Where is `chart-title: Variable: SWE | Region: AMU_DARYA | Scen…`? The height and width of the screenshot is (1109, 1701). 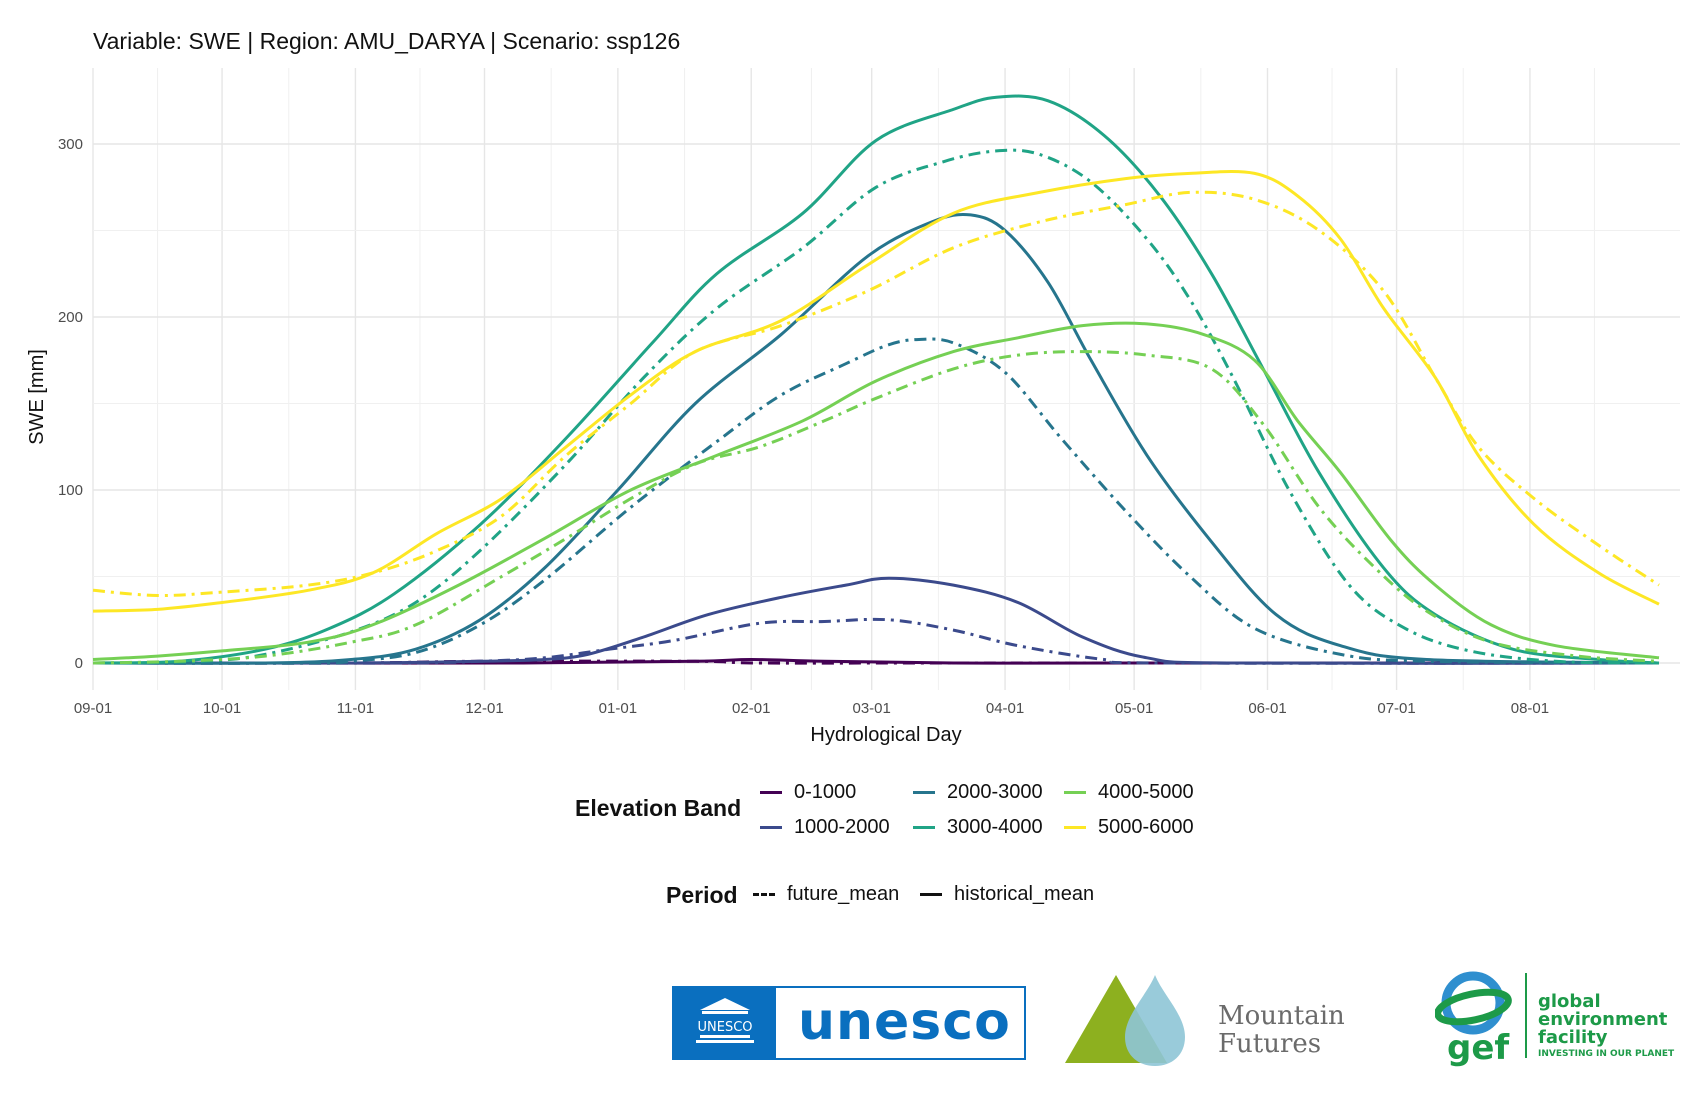 chart-title: Variable: SWE | Region: AMU_DARYA | Scen… is located at coordinates (387, 41).